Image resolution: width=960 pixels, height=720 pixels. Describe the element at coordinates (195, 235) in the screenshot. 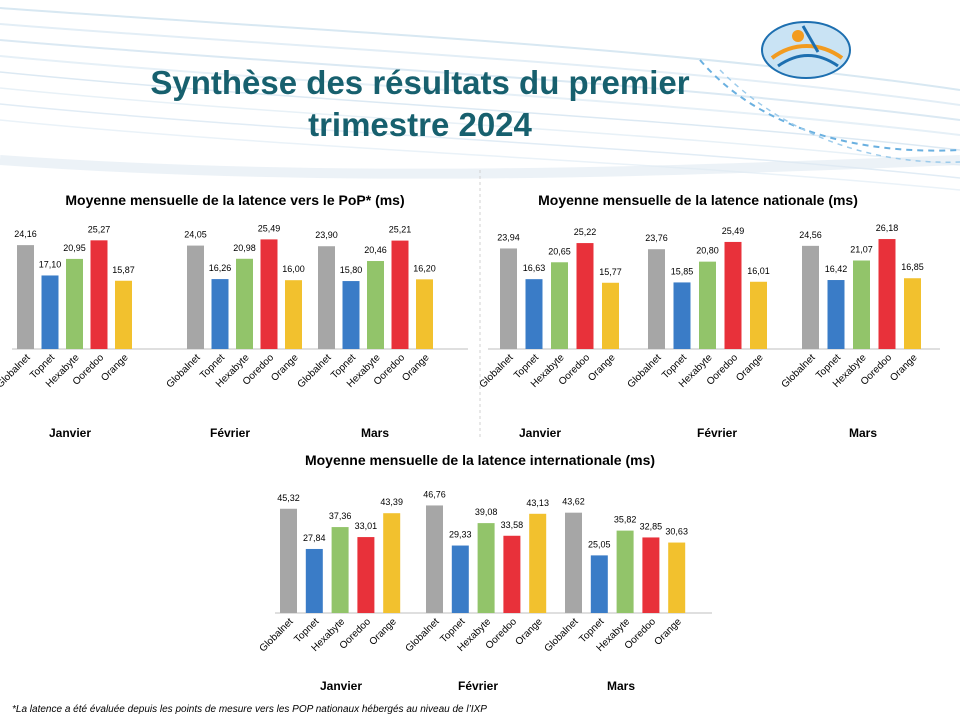

I see `data-label-month-feb-globalnet: 24,05` at that location.